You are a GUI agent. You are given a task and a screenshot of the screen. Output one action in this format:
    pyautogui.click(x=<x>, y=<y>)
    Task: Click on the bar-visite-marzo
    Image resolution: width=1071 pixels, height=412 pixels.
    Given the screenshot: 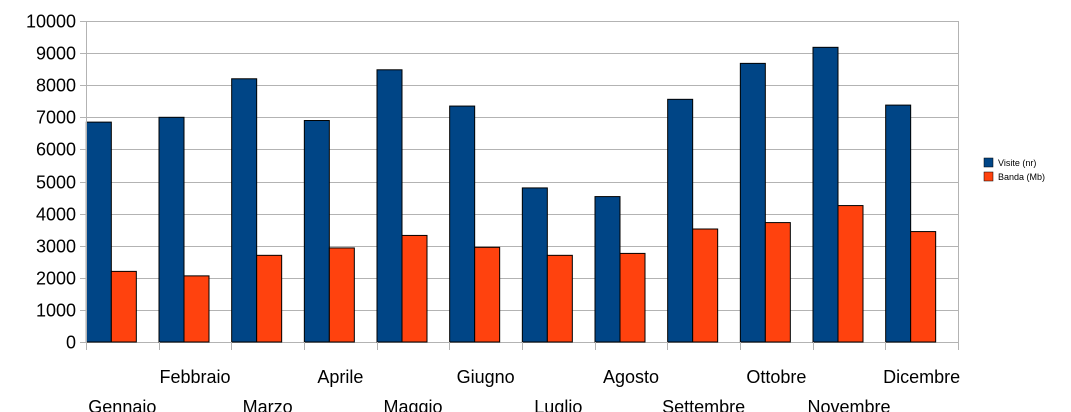 What is the action you would take?
    pyautogui.click(x=244, y=210)
    